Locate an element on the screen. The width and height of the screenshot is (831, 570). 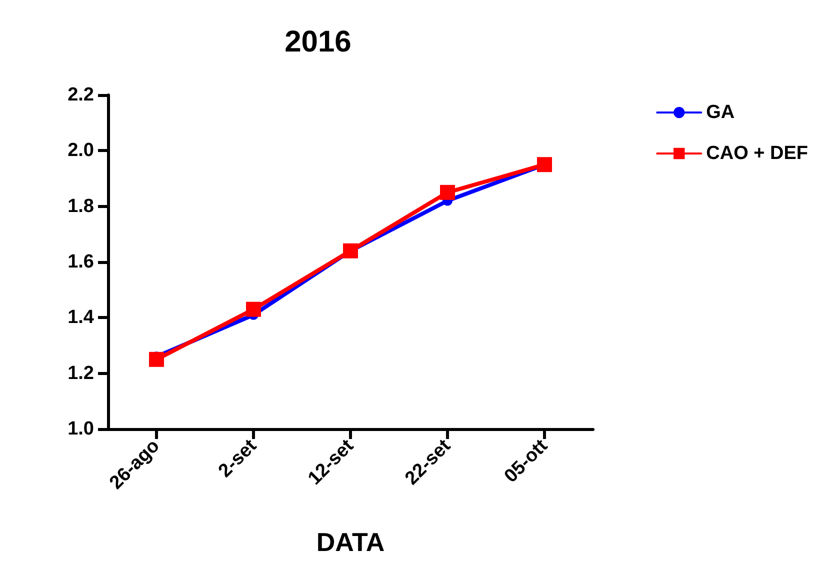
legend-label: CAO + DEF is located at coordinates (757, 153).